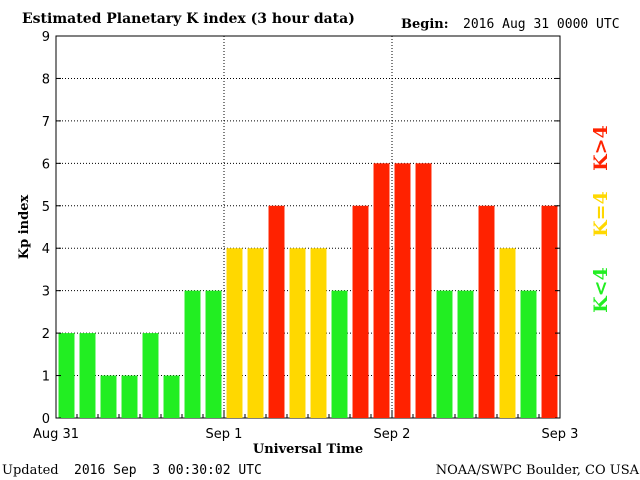 The width and height of the screenshot is (640, 480). Describe the element at coordinates (46, 334) in the screenshot. I see `y-tick-label: 2` at that location.